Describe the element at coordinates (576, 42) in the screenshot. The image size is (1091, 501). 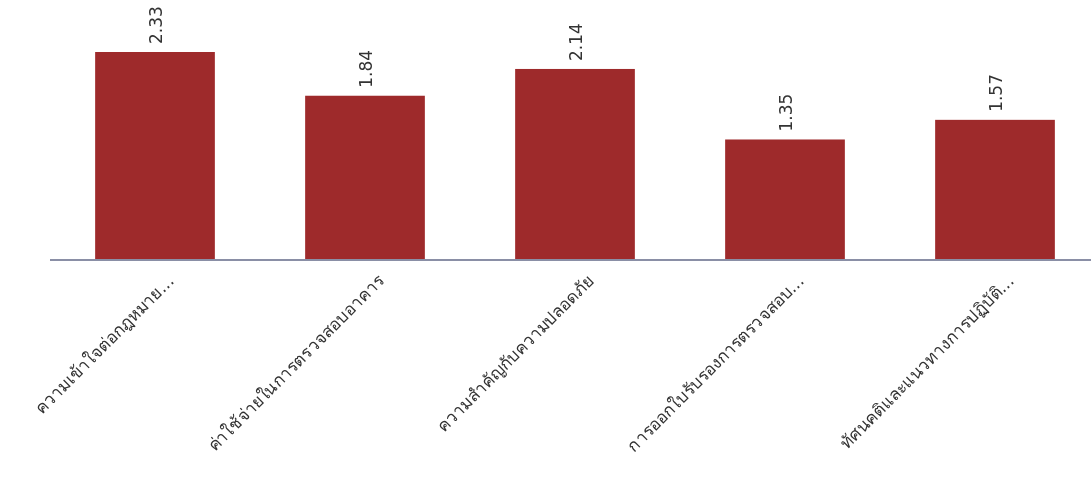
I see `data-label: 2.14` at that location.